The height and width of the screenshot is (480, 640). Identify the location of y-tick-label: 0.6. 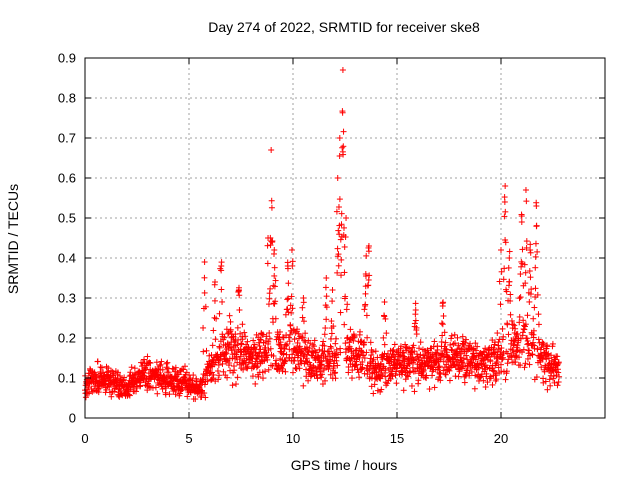
(67, 178).